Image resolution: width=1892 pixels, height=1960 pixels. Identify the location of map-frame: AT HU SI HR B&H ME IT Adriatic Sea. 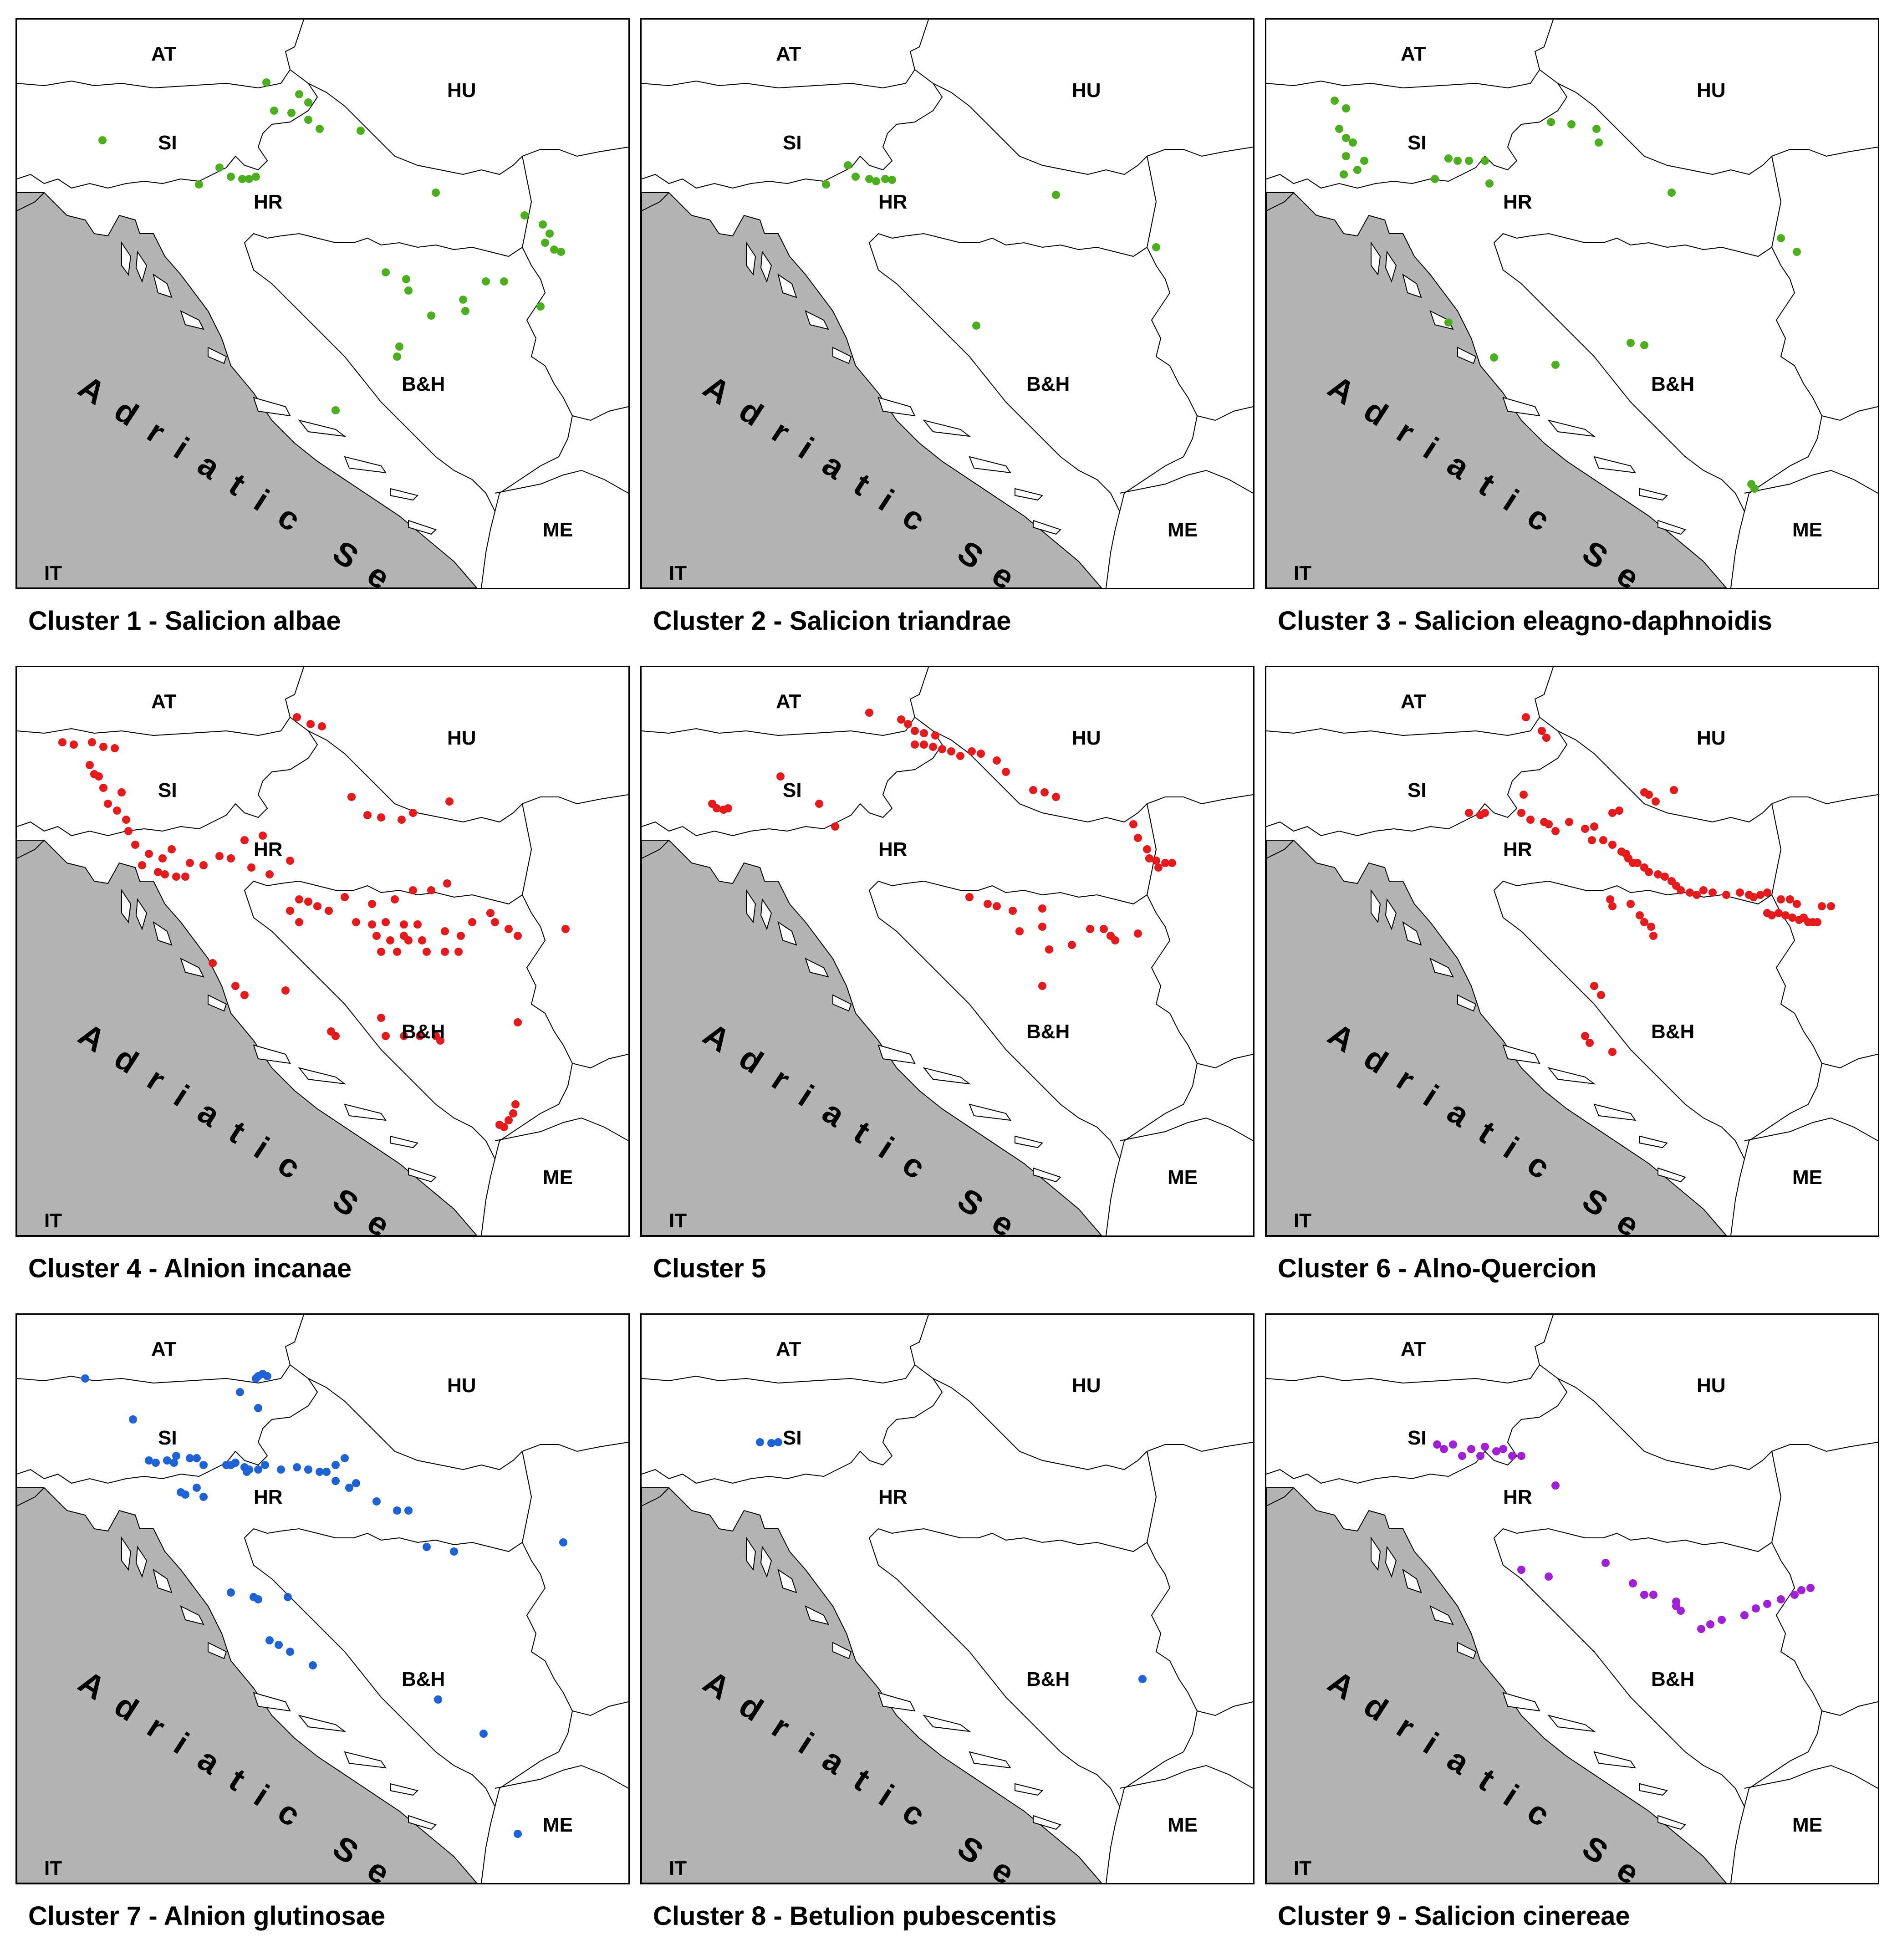
(947, 952).